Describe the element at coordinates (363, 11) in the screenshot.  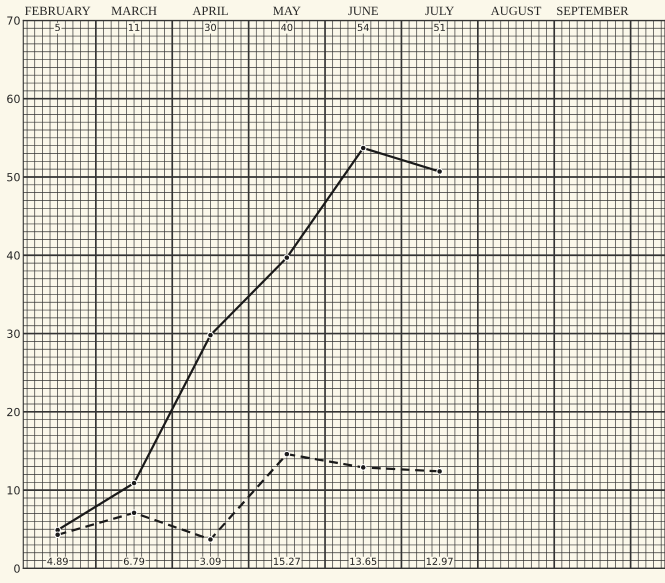
I see `x-tick-label: JUNE` at that location.